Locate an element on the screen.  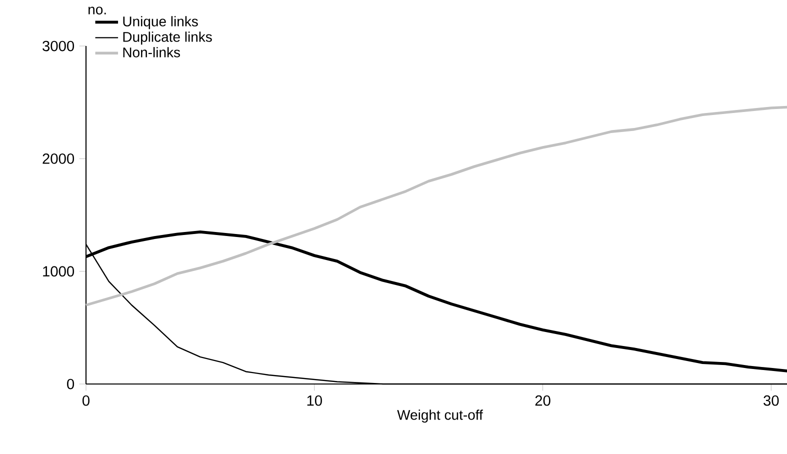
y-tick-label: 2000 is located at coordinates (58, 158).